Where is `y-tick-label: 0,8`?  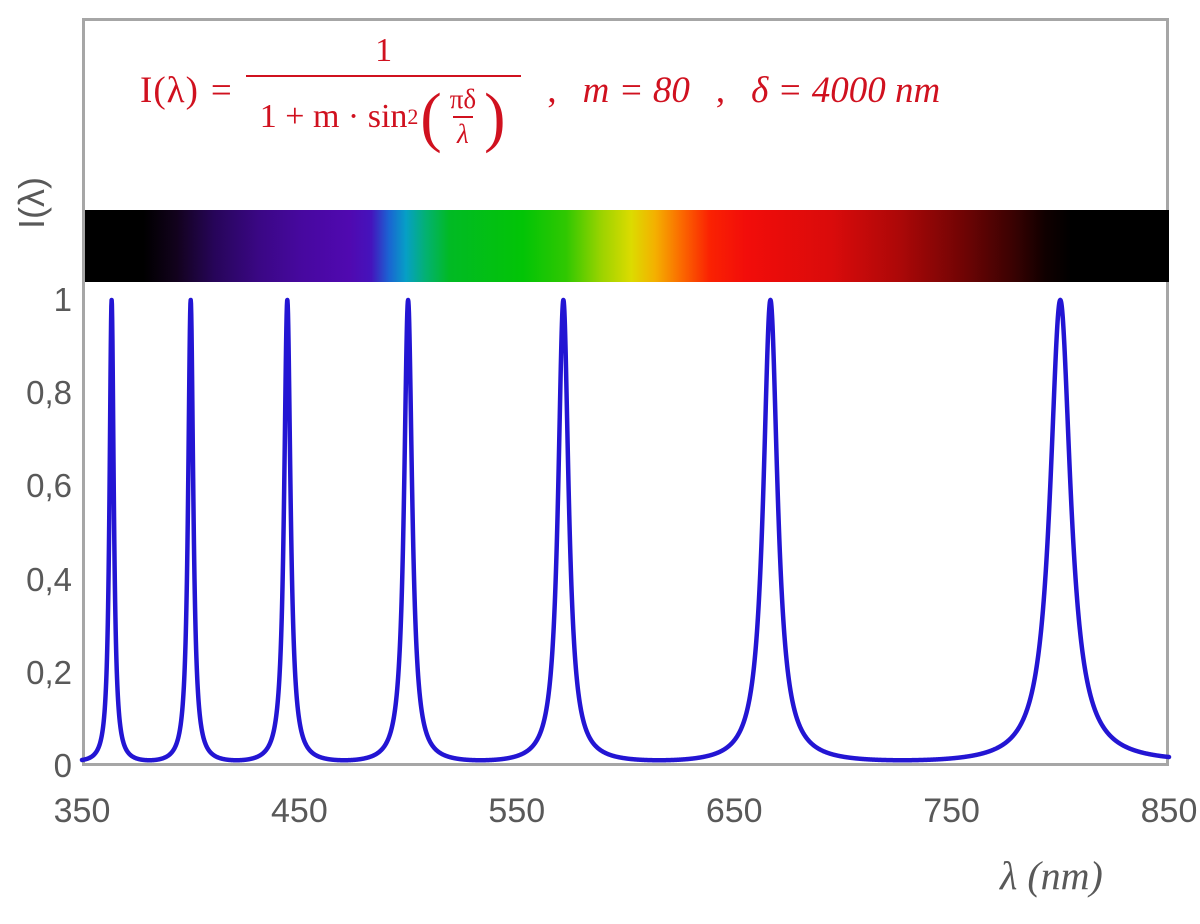
y-tick-label: 0,8 is located at coordinates (49, 393).